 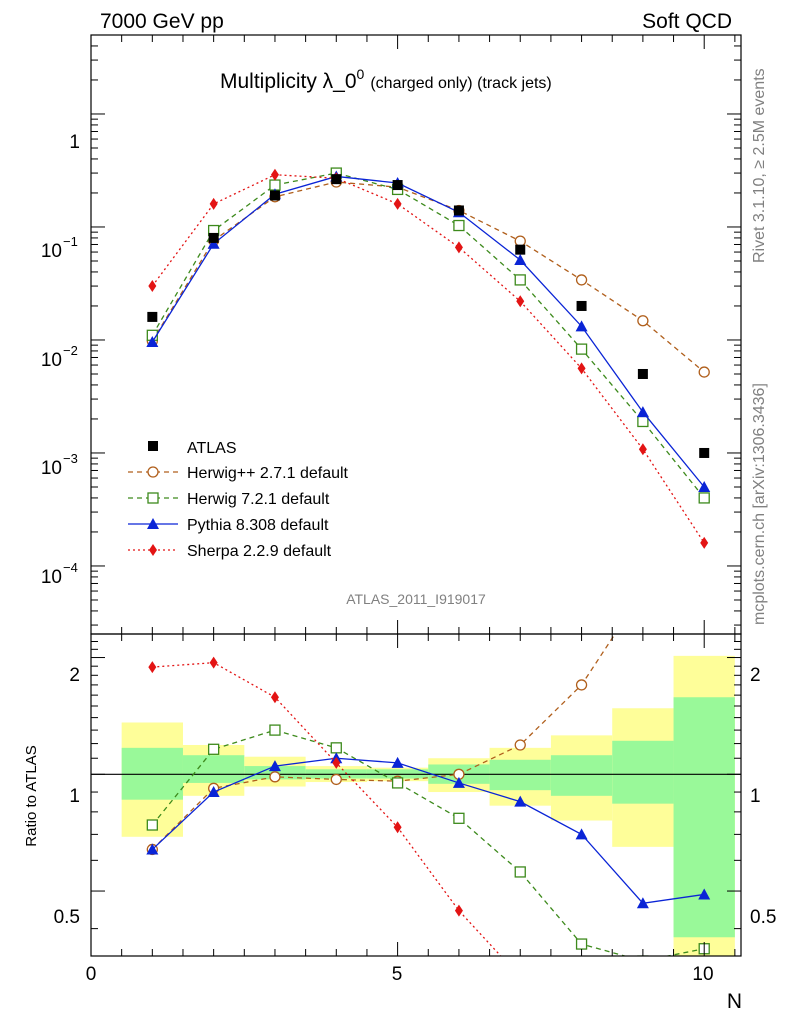 What do you see at coordinates (91, 974) in the screenshot?
I see `x-tick-label: 0` at bounding box center [91, 974].